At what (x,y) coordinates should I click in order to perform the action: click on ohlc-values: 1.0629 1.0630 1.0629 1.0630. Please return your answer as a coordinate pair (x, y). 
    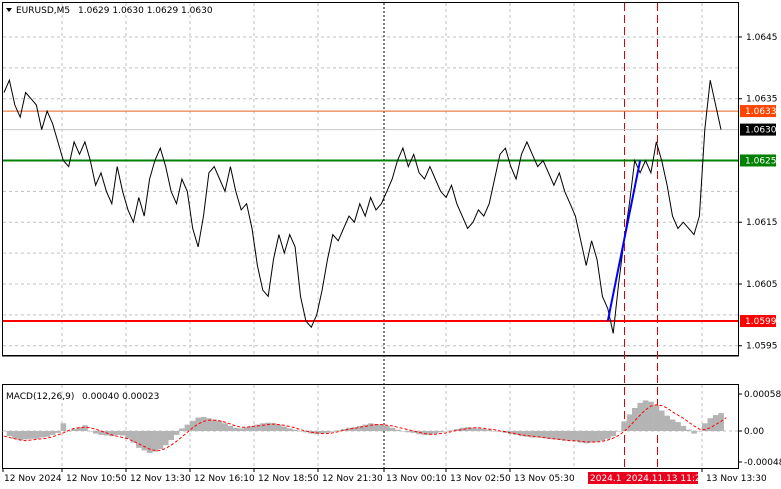
    Looking at the image, I should click on (145, 11).